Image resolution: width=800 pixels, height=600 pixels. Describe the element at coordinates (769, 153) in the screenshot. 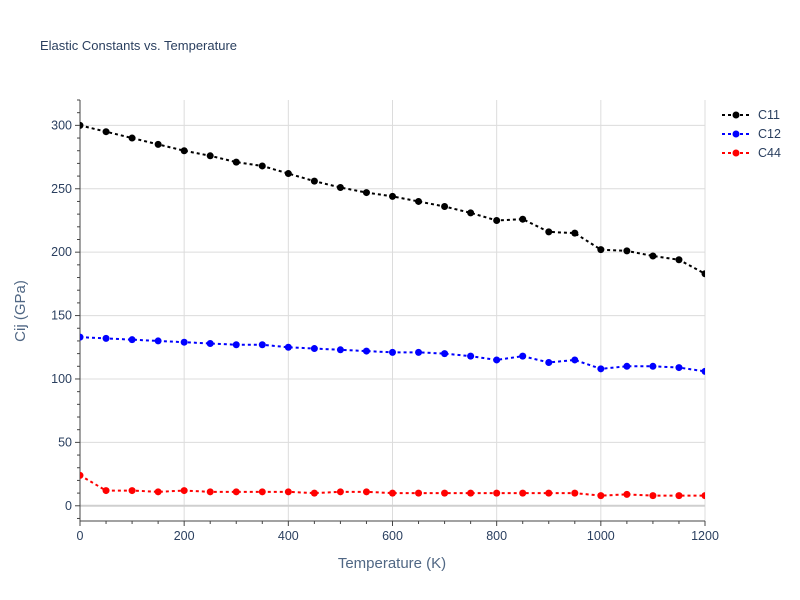

I see `legend-label: C44` at that location.